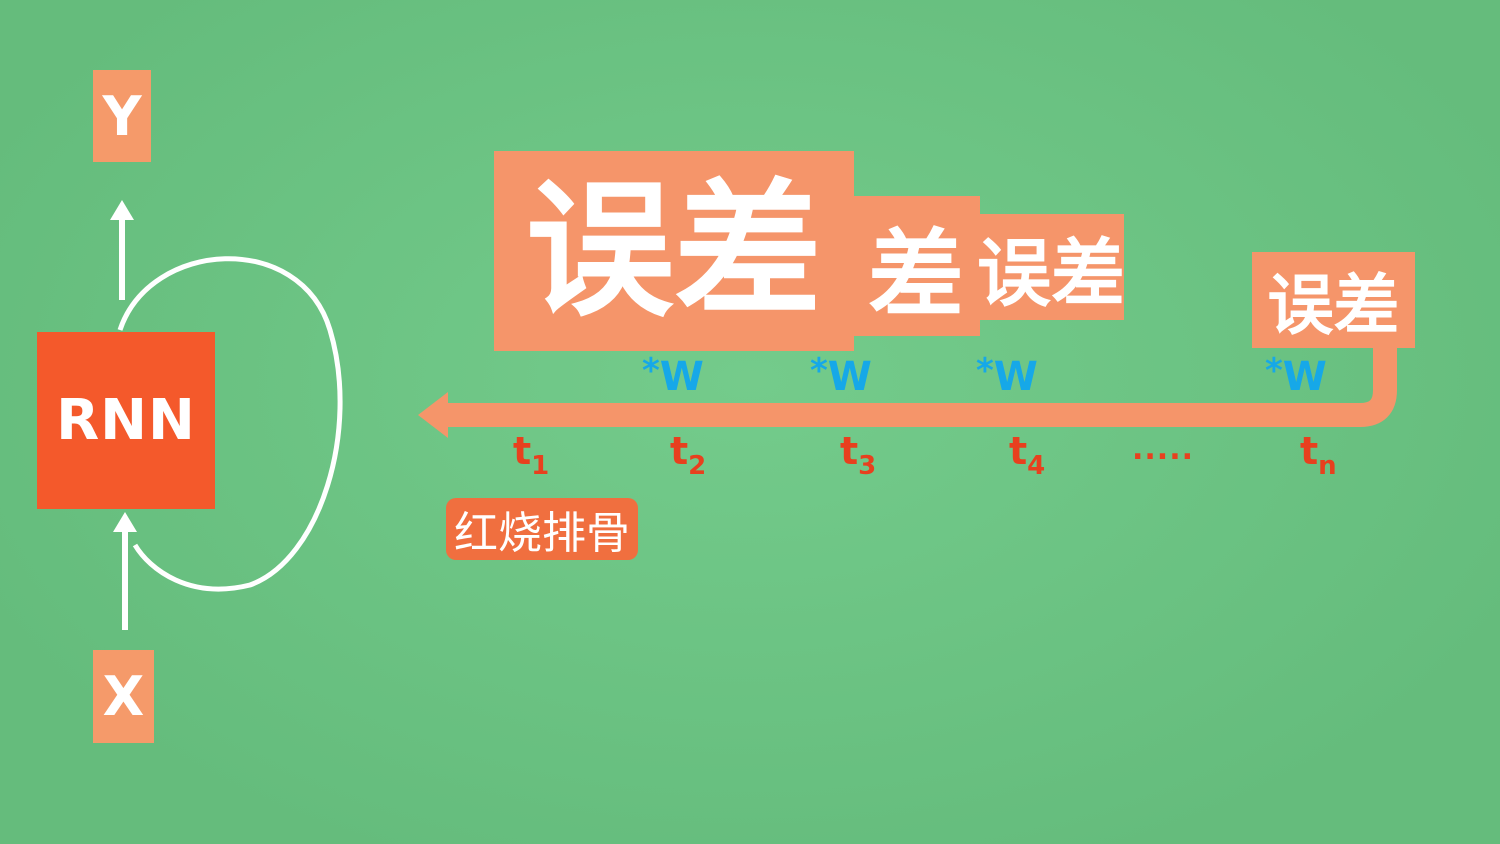 This screenshot has height=844, width=1500. I want to click on input-arrowhead, so click(125, 522).